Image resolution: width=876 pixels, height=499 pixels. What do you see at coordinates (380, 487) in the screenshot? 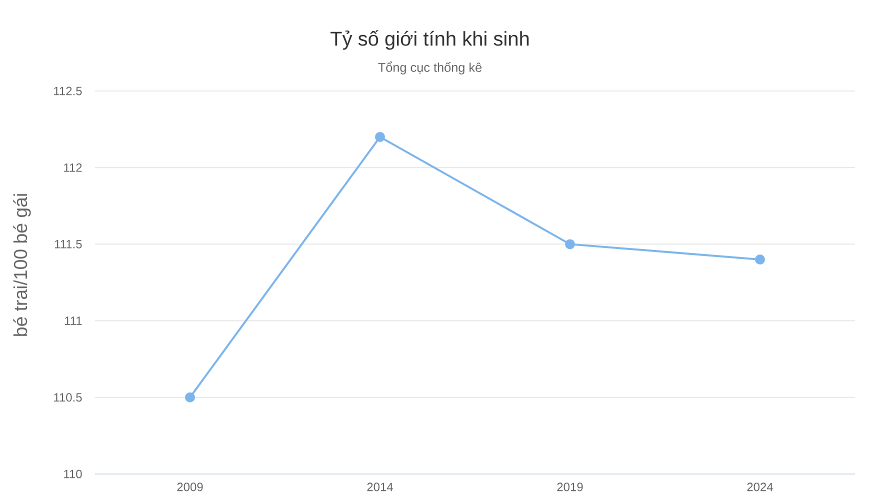
I see `x-tick-label: 2014` at bounding box center [380, 487].